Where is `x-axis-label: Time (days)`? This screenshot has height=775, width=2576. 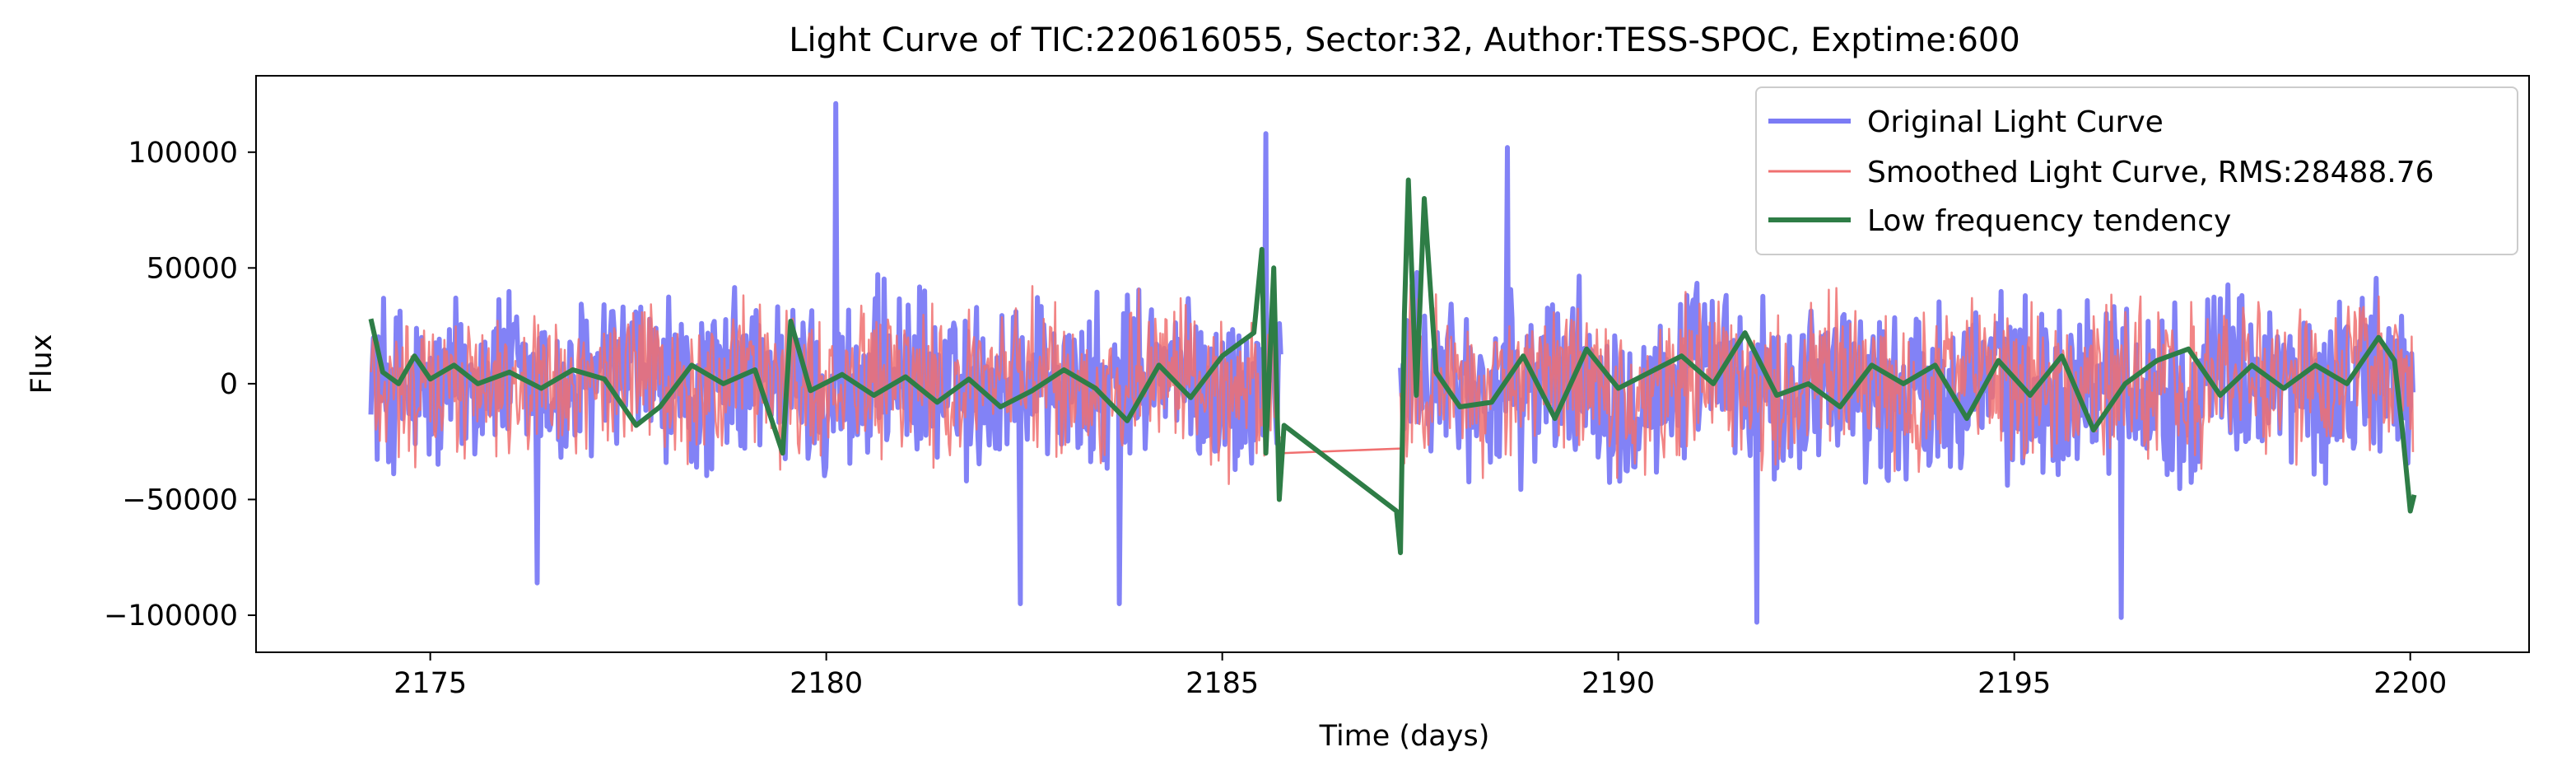
x-axis-label: Time (days) is located at coordinates (1404, 736).